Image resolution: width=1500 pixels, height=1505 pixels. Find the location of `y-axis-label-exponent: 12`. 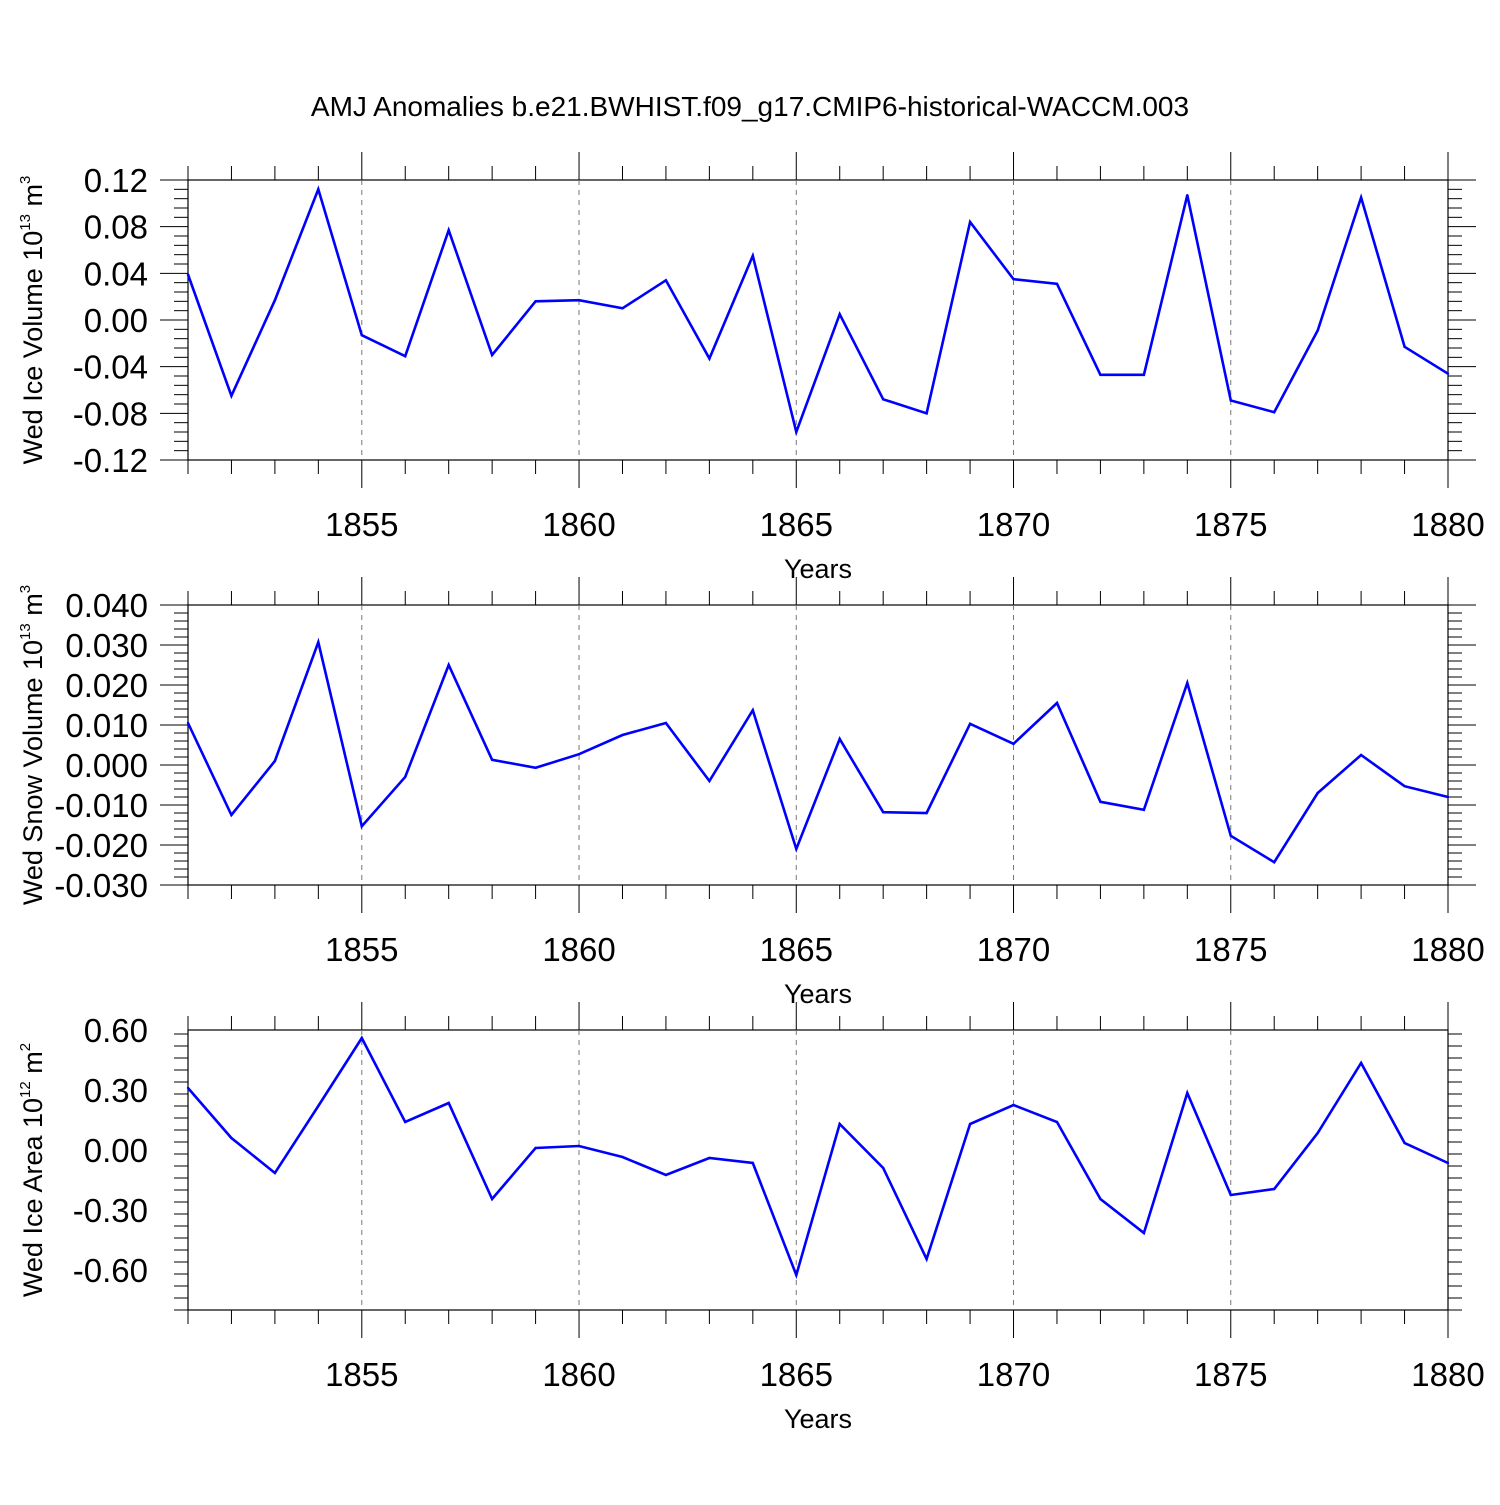

y-axis-label-exponent: 12 is located at coordinates (25, 1089).